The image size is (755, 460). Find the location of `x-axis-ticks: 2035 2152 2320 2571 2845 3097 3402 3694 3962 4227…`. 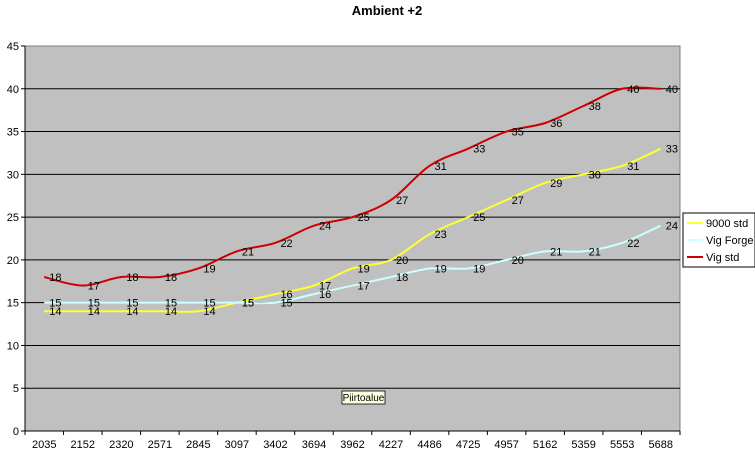

x-axis-ticks: 2035 2152 2320 2571 2845 3097 3402 3694 3962 4227… is located at coordinates (352, 440).